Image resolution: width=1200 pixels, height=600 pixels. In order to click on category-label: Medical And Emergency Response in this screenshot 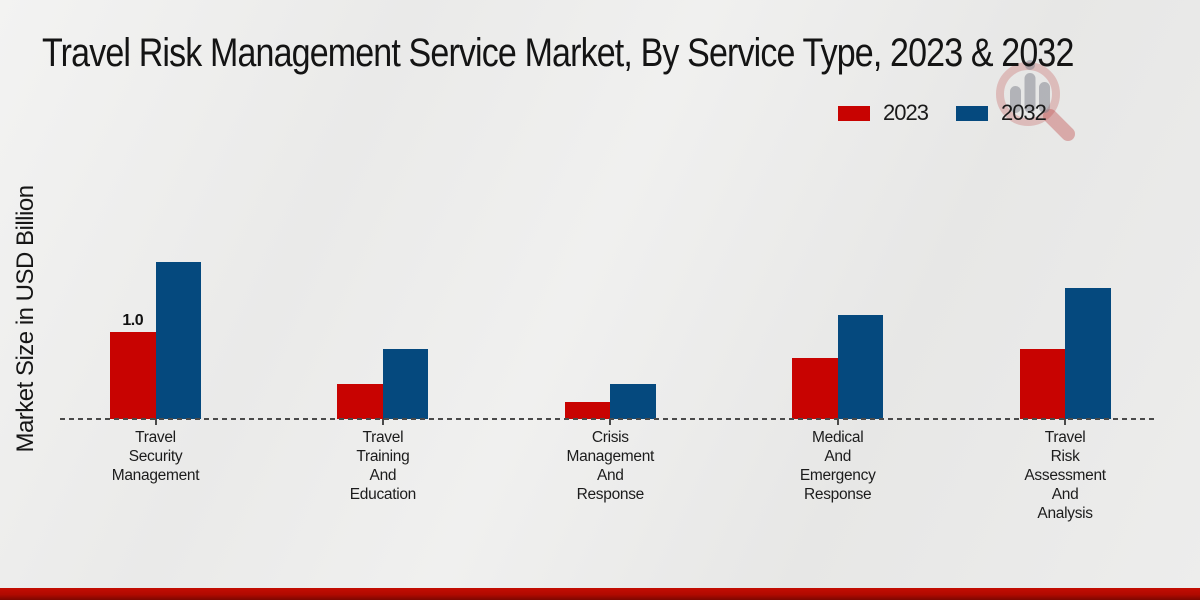, I will do `click(837, 466)`.